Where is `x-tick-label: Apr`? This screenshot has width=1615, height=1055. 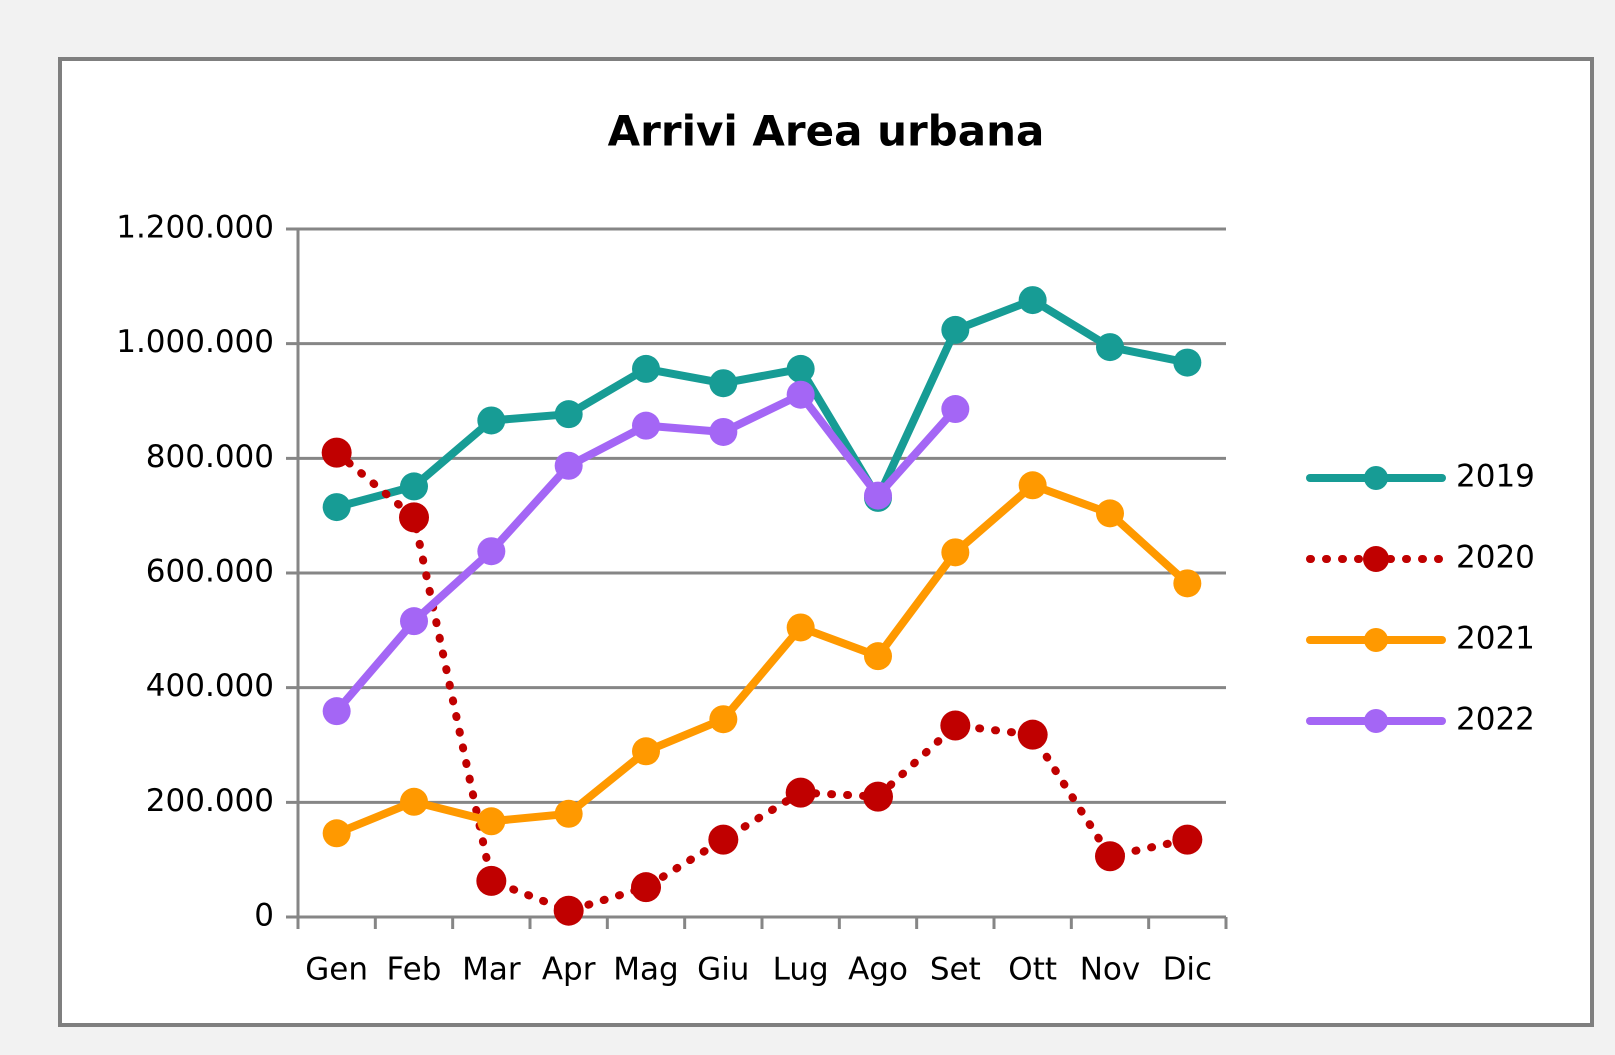 x-tick-label: Apr is located at coordinates (569, 970).